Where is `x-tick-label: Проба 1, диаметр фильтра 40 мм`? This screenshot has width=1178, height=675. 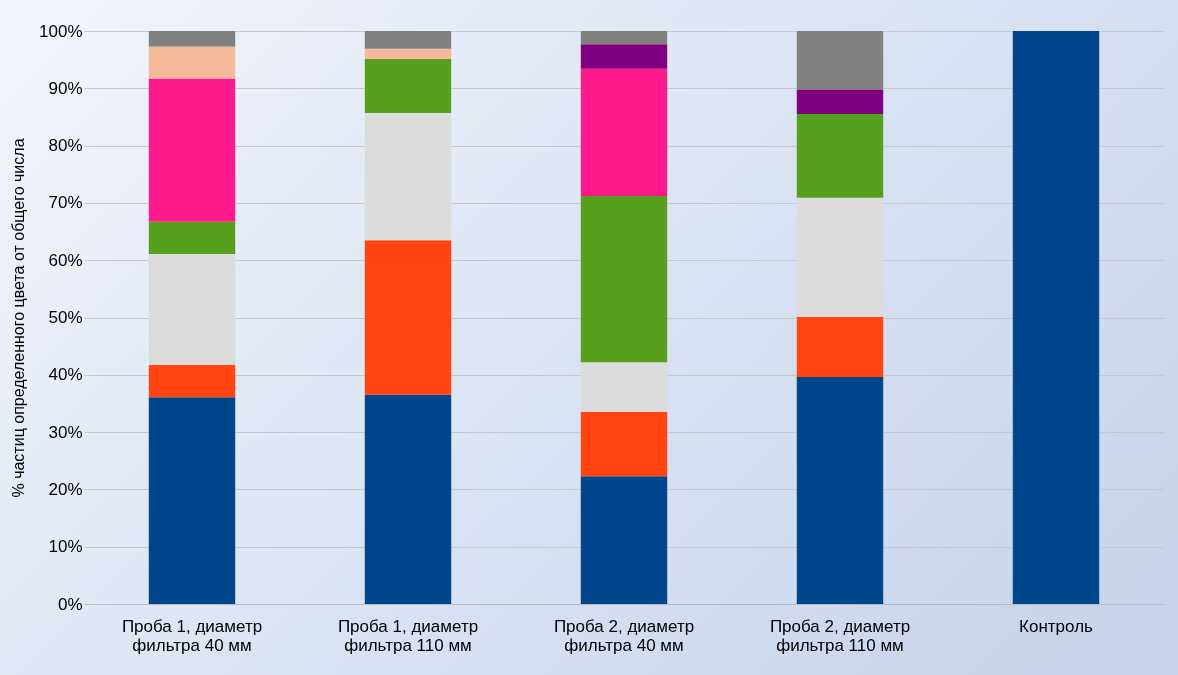
x-tick-label: Проба 1, диаметр фильтра 40 мм is located at coordinates (192, 635).